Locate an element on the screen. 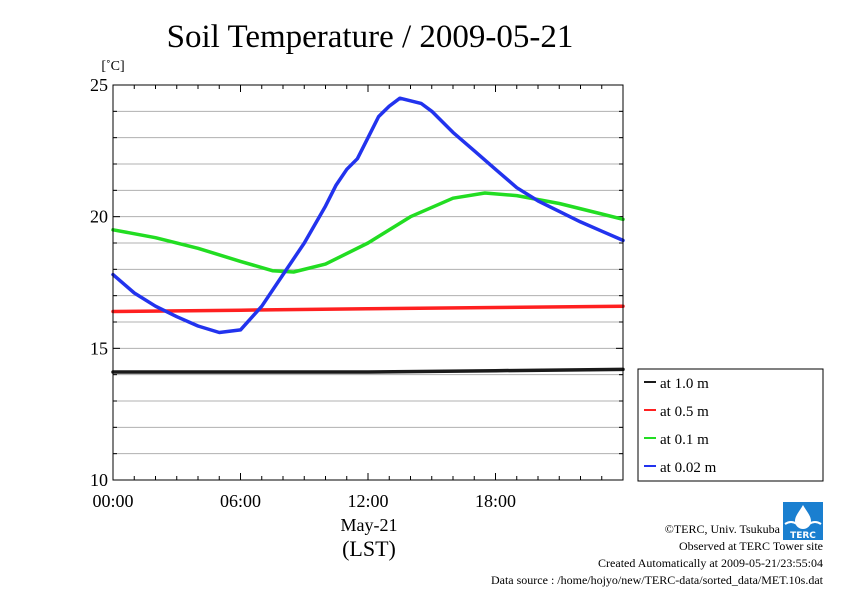 This screenshot has height=595, width=842. x-tick-label: 12:00 is located at coordinates (367, 501).